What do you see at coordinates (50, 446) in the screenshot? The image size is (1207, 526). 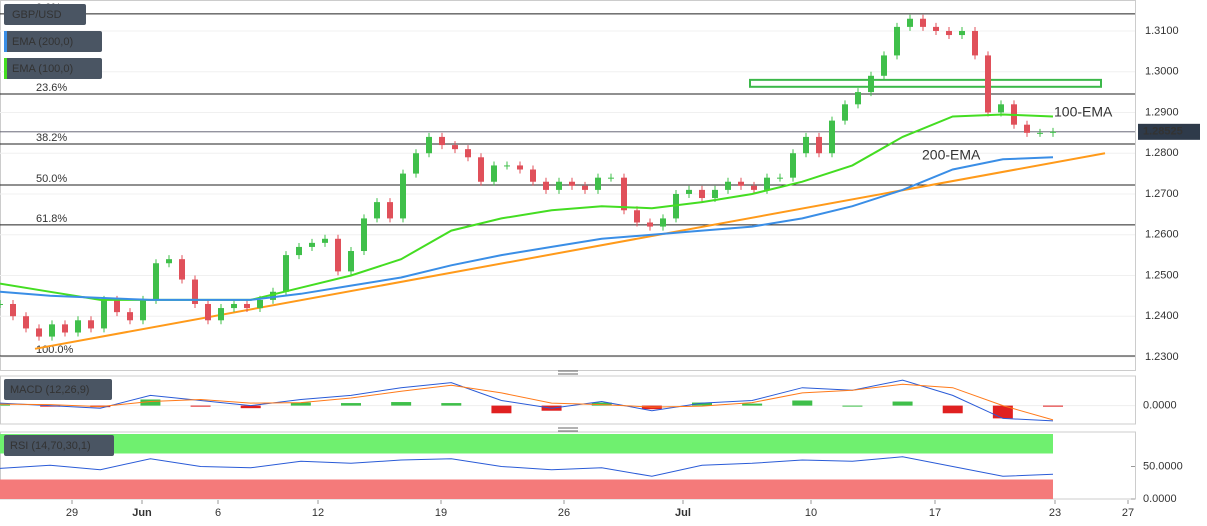 I see `legend-label: RSI (14,70,30,1)` at bounding box center [50, 446].